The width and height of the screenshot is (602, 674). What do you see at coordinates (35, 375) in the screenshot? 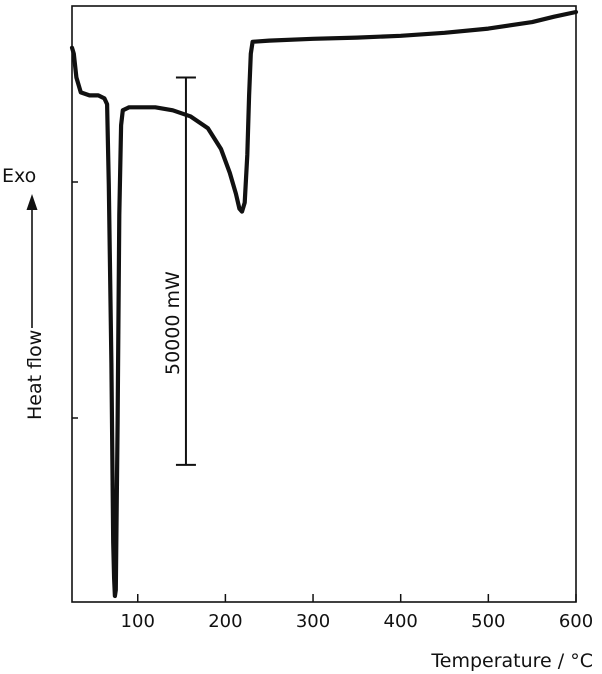
I see `y-axis-label: Heat flow` at bounding box center [35, 375].